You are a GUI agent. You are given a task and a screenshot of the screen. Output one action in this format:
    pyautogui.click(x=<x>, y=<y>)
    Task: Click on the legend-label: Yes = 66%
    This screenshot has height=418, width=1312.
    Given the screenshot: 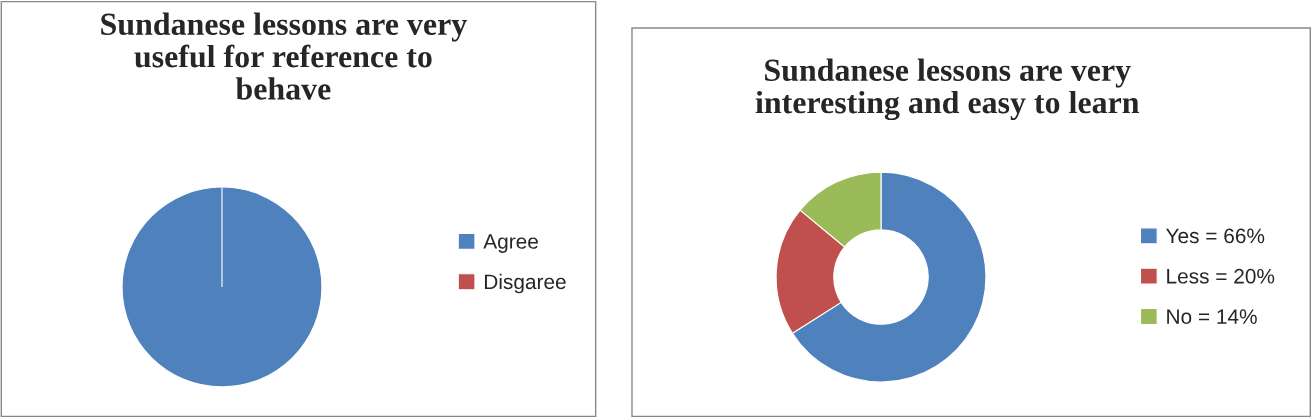 What is the action you would take?
    pyautogui.click(x=1215, y=236)
    